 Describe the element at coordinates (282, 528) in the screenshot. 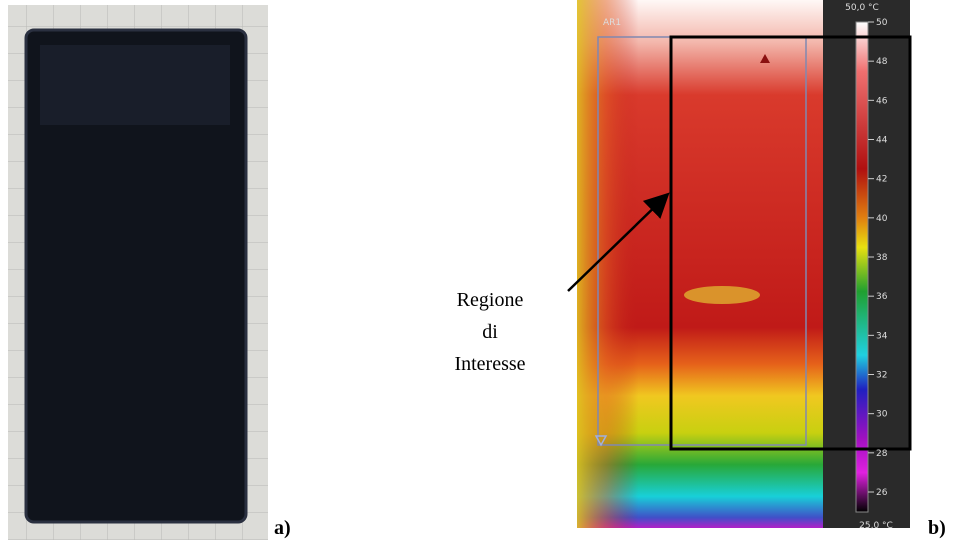

I see `panel-label: a)` at that location.